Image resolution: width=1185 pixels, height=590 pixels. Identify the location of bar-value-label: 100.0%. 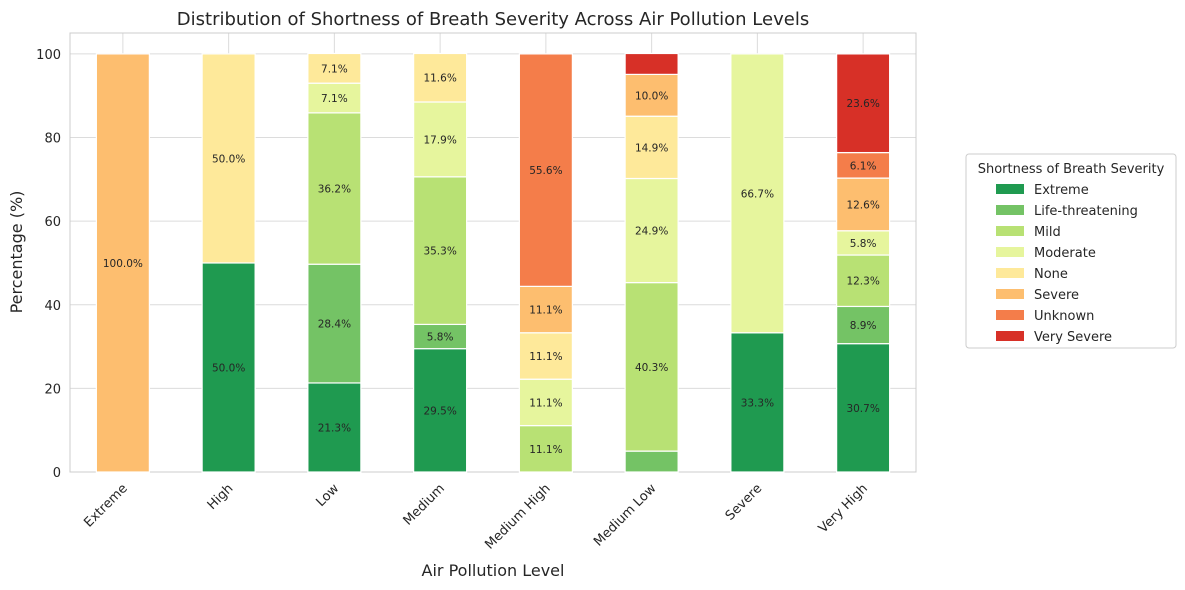
(123, 264).